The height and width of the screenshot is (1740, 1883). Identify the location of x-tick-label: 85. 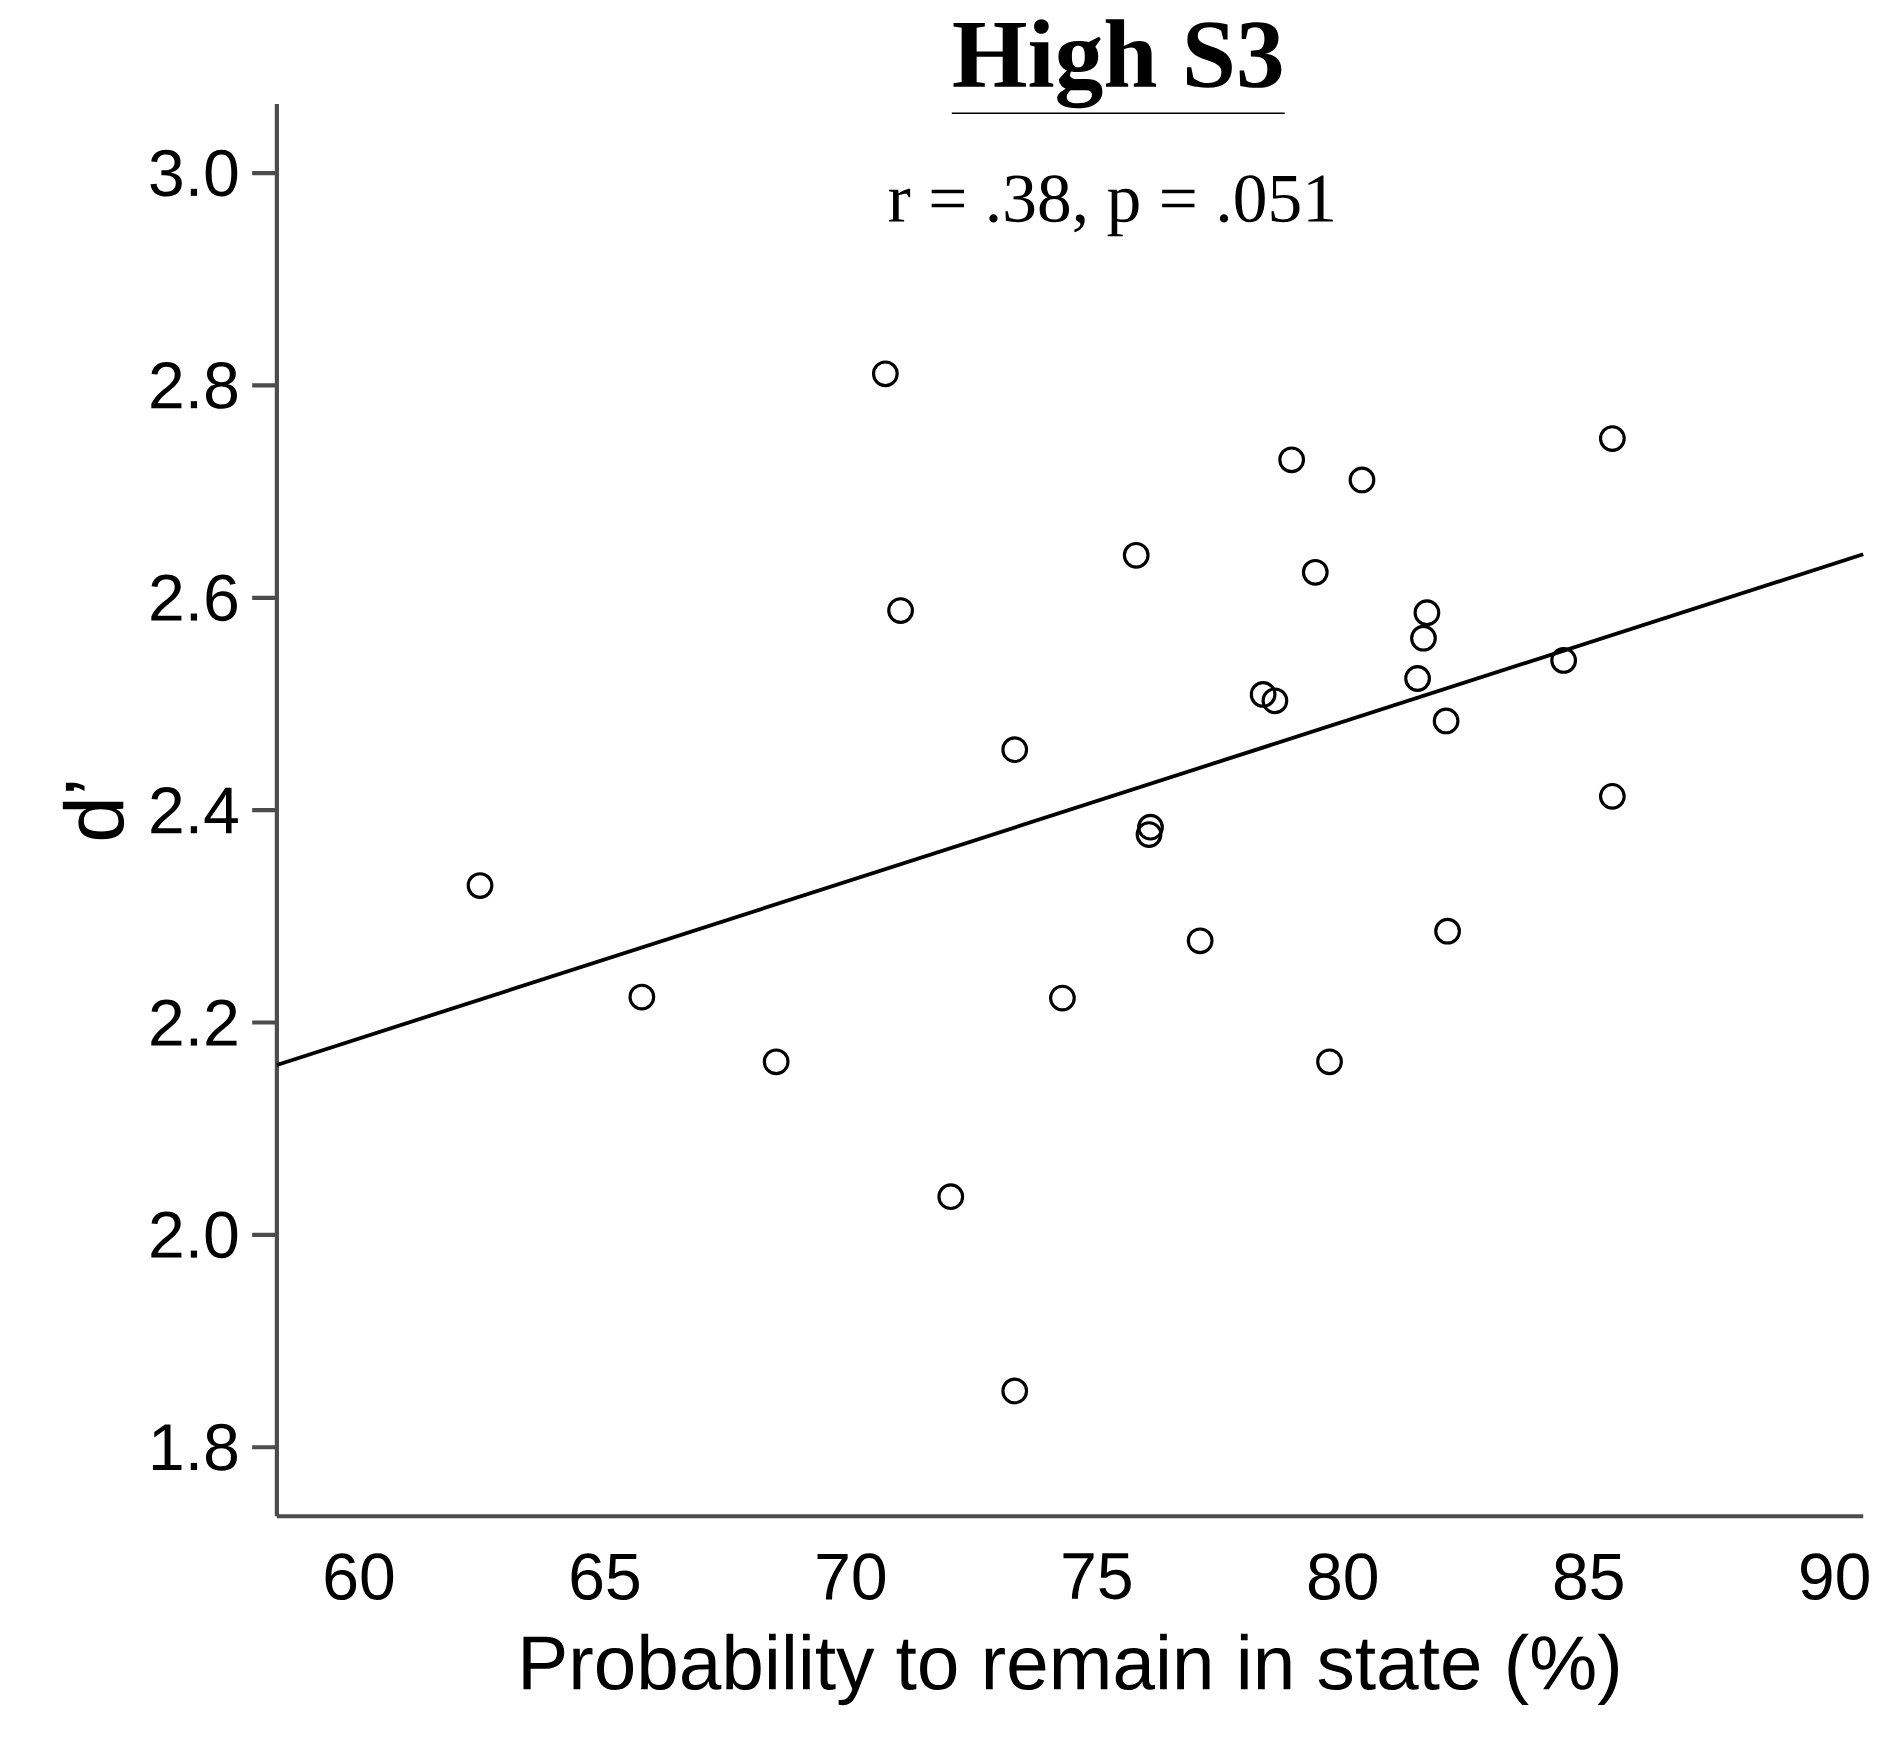
(1588, 1577).